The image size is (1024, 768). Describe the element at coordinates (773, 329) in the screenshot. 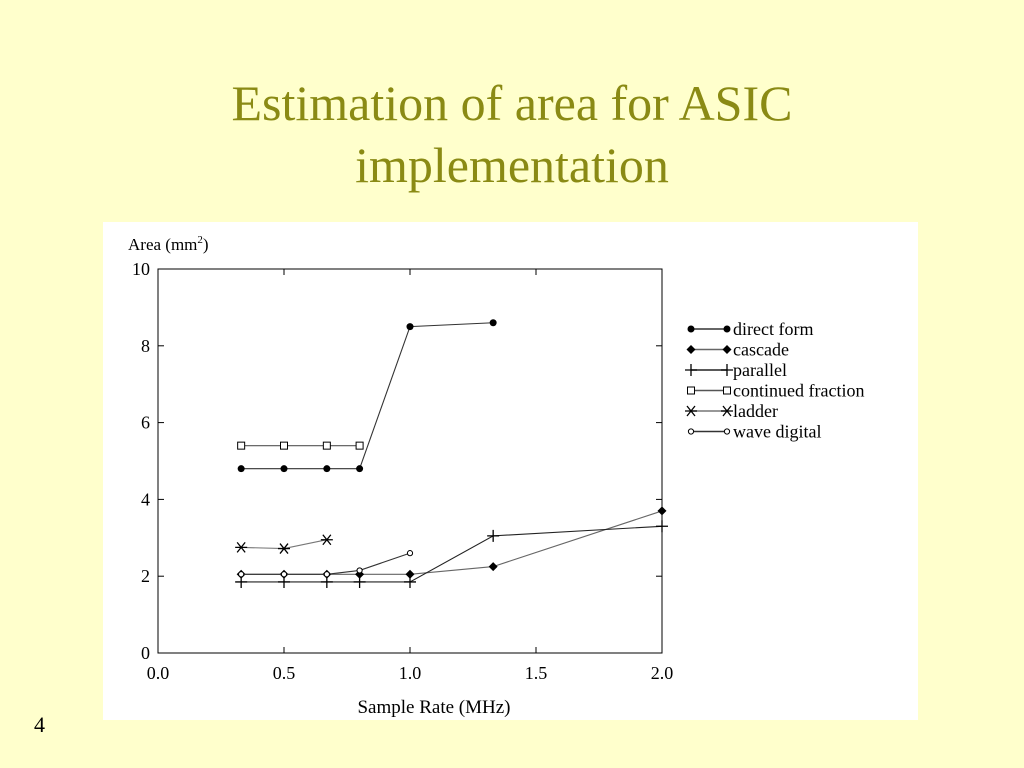

I see `legend-label: direct form` at that location.